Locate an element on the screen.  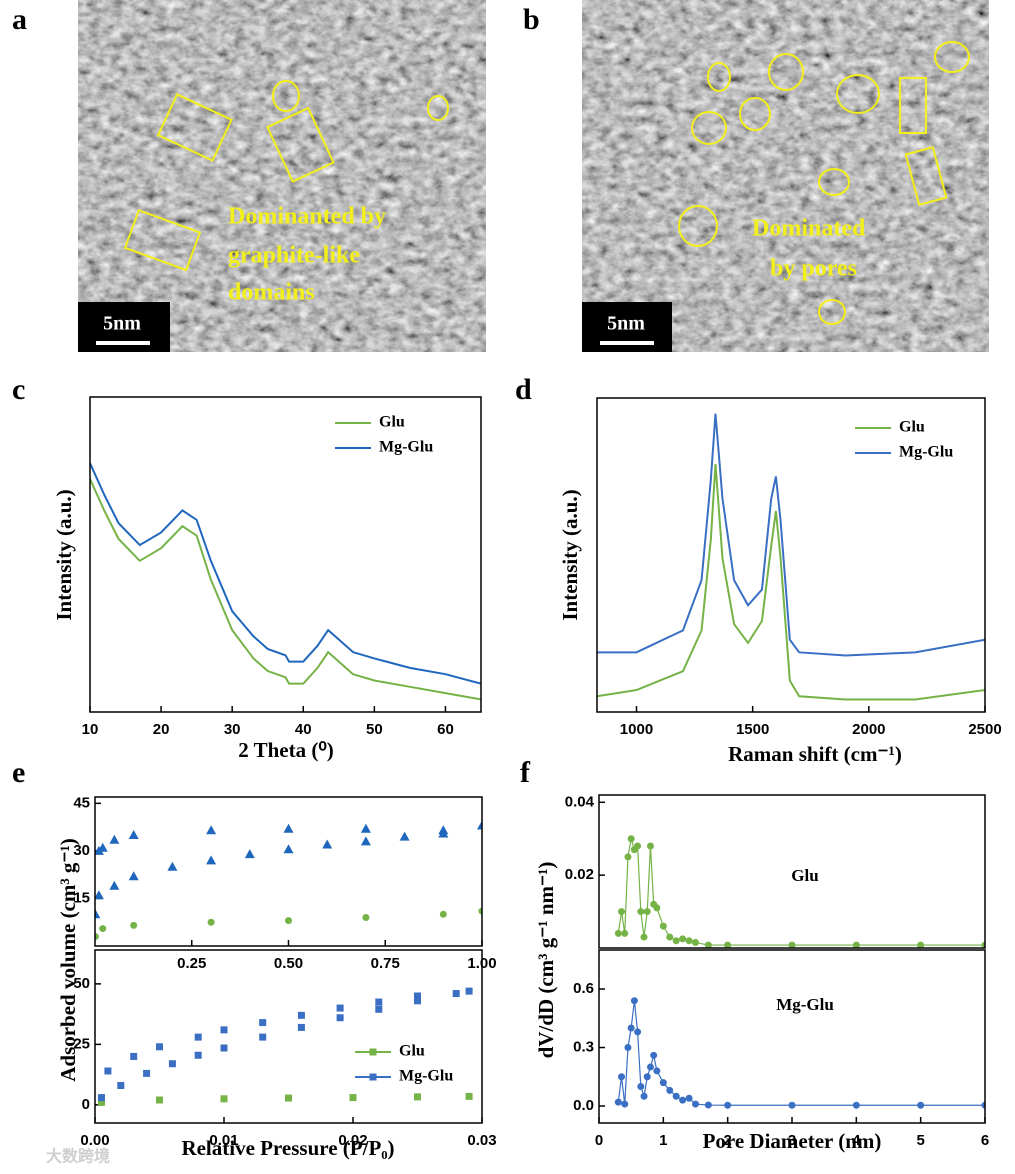
panel-letter: c is located at coordinates (18, 389).